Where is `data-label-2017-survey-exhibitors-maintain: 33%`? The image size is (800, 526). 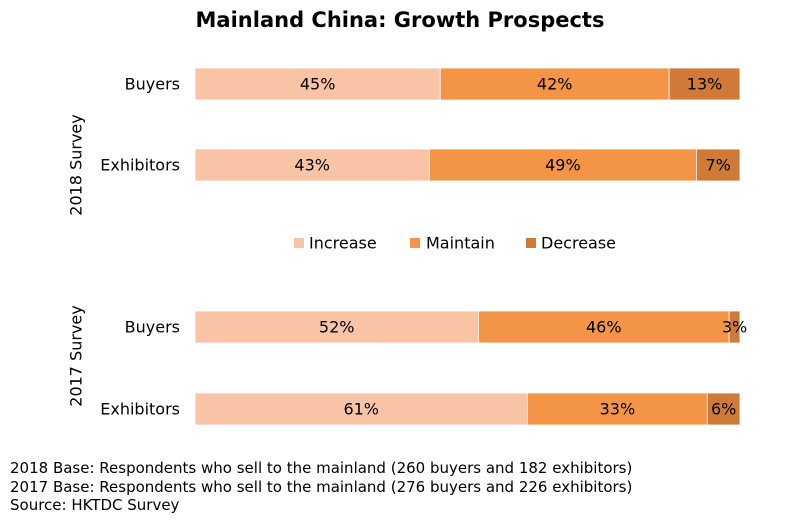 data-label-2017-survey-exhibitors-maintain: 33% is located at coordinates (618, 409).